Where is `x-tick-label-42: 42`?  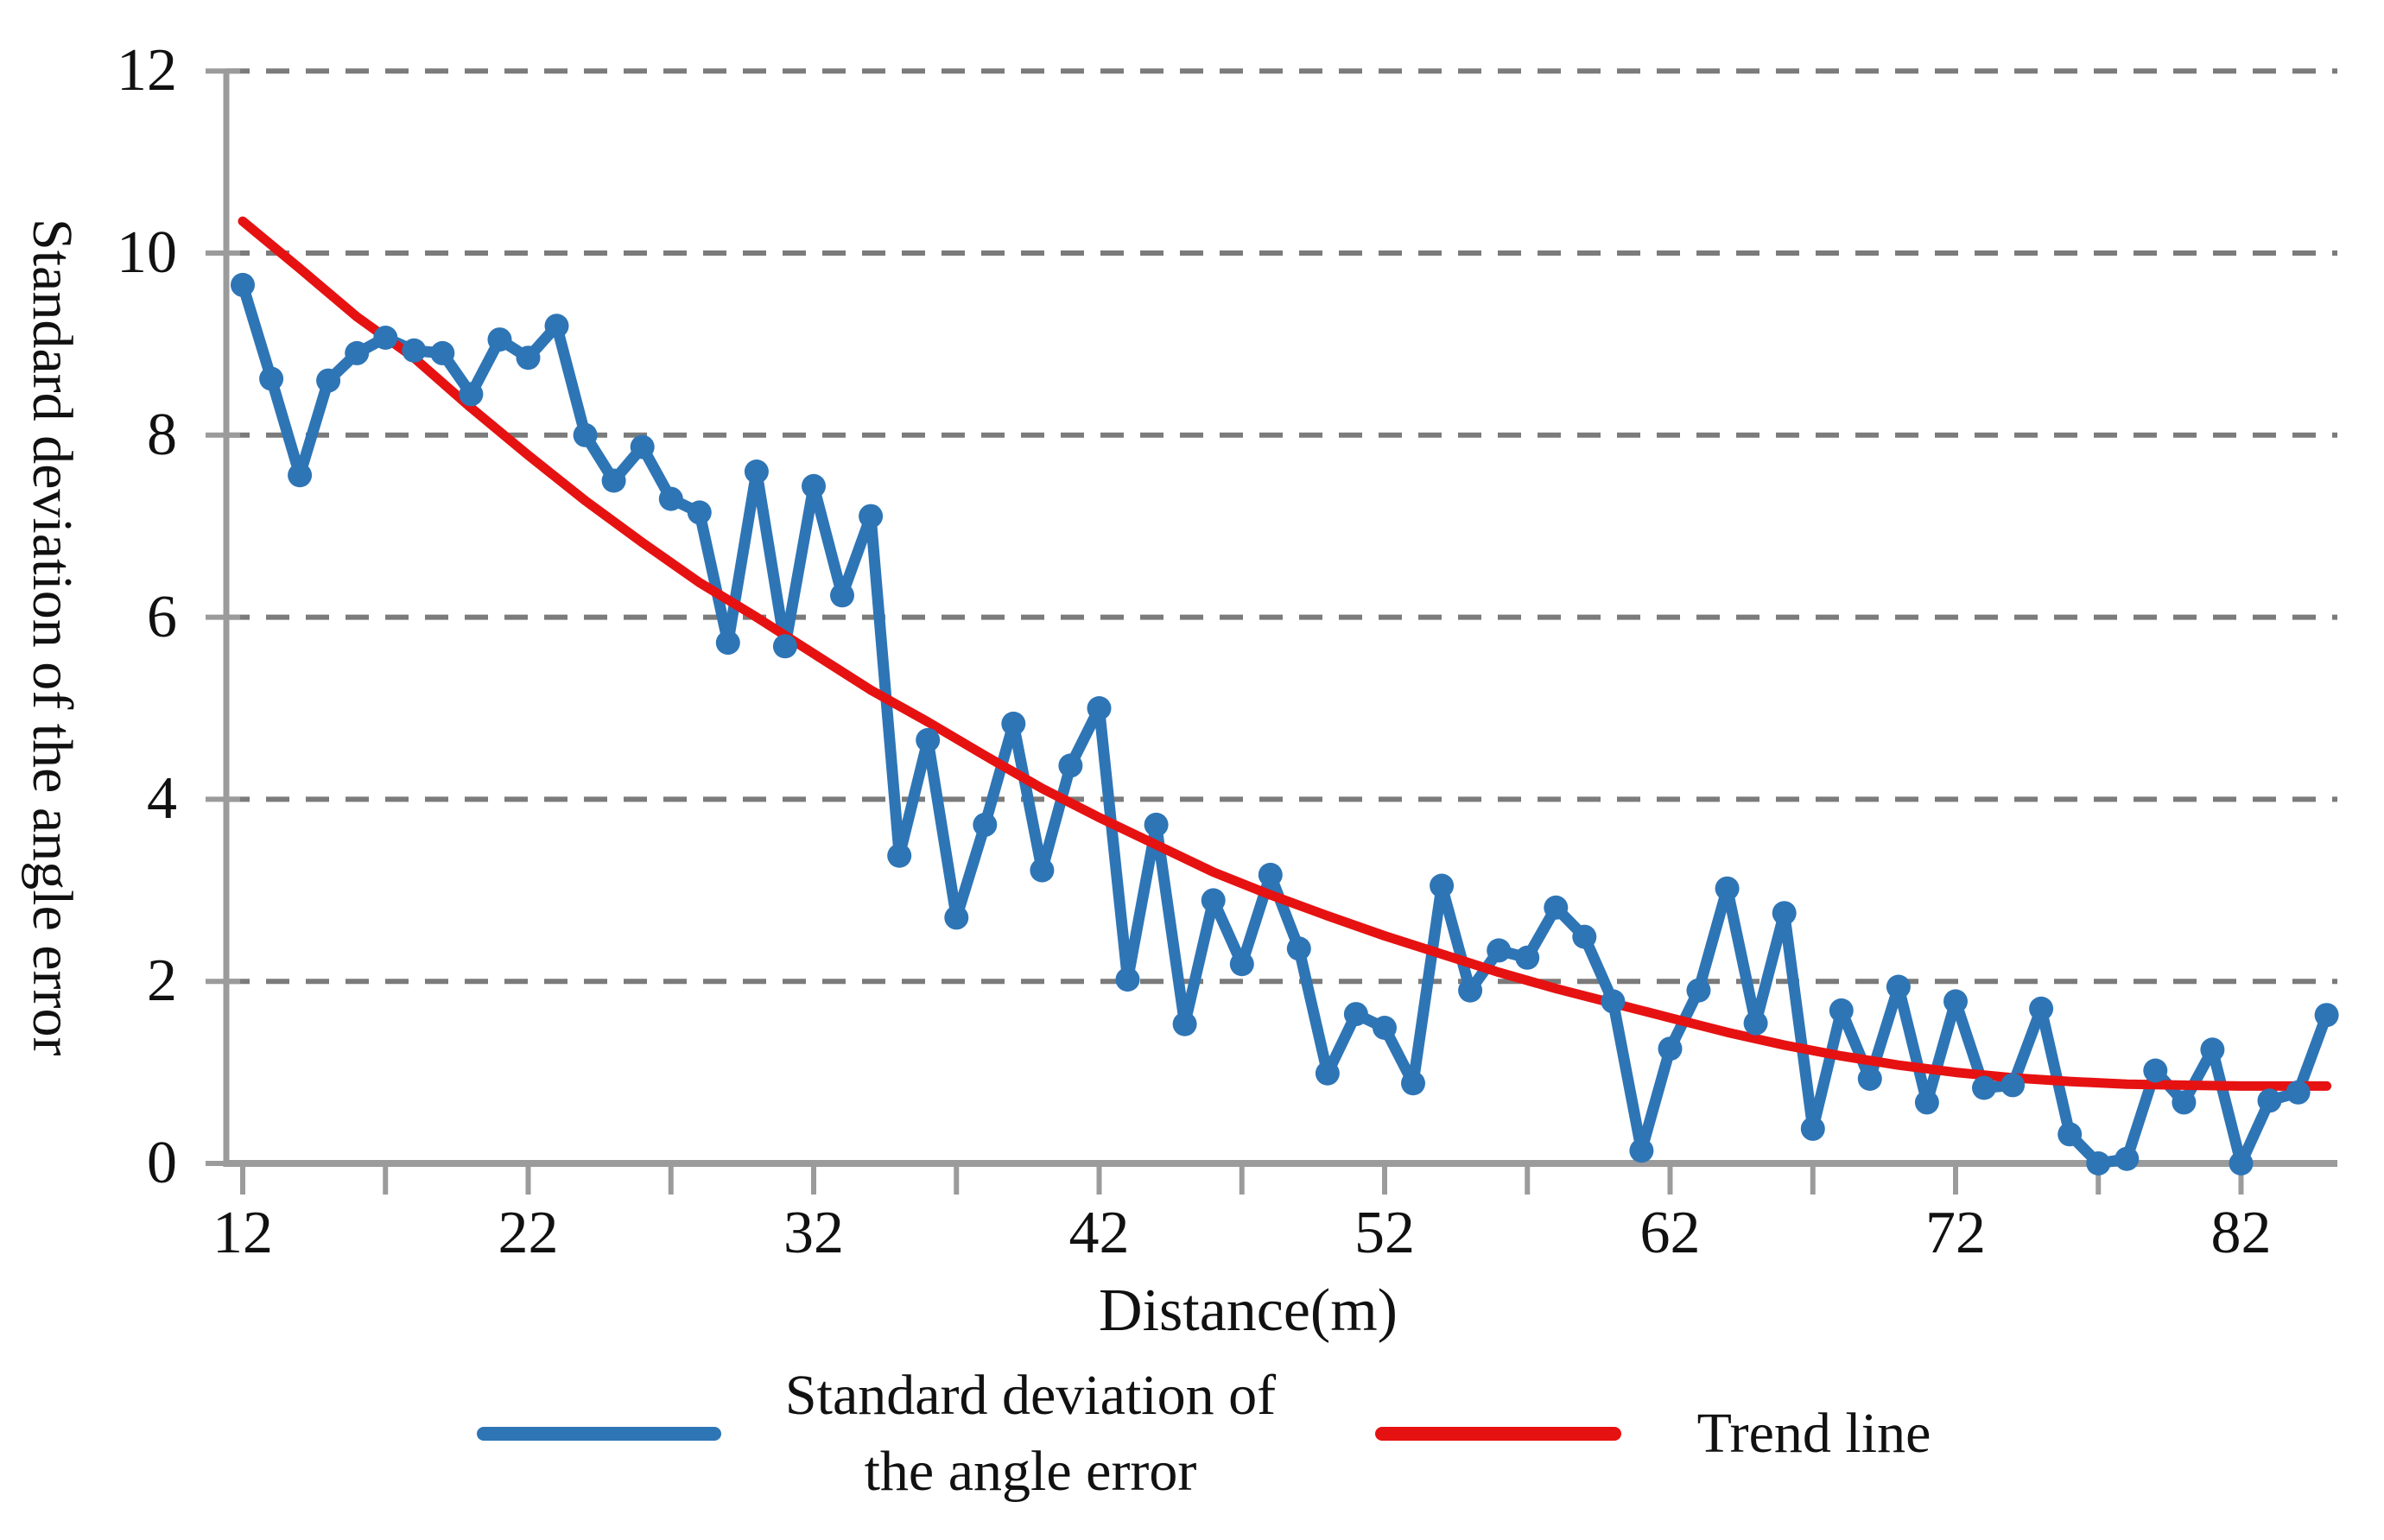 x-tick-label-42: 42 is located at coordinates (1099, 1233).